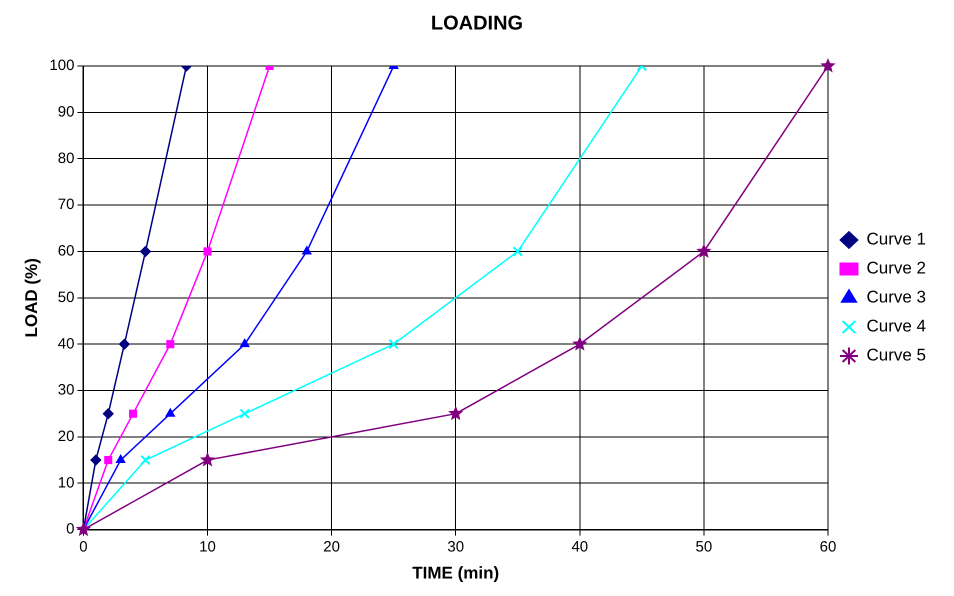 This screenshot has width=954, height=596. What do you see at coordinates (70, 529) in the screenshot?
I see `y-tick-label: 0` at bounding box center [70, 529].